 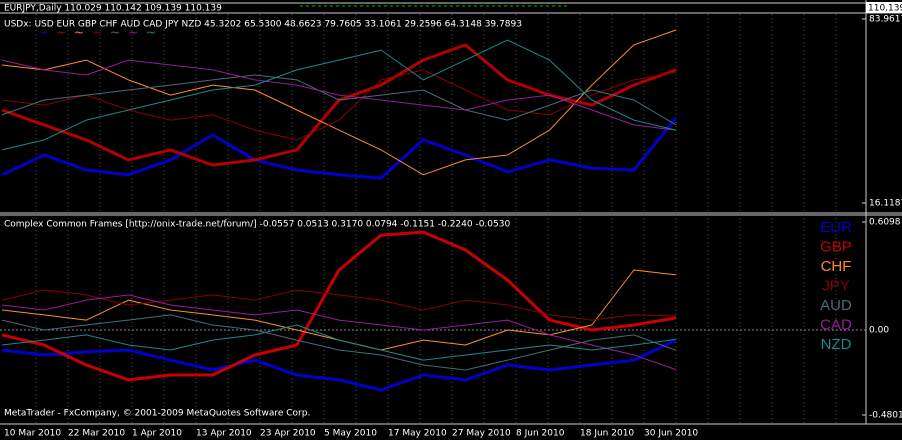 What do you see at coordinates (885, 416) in the screenshot?
I see `y-tick-label: -0.4801` at bounding box center [885, 416].